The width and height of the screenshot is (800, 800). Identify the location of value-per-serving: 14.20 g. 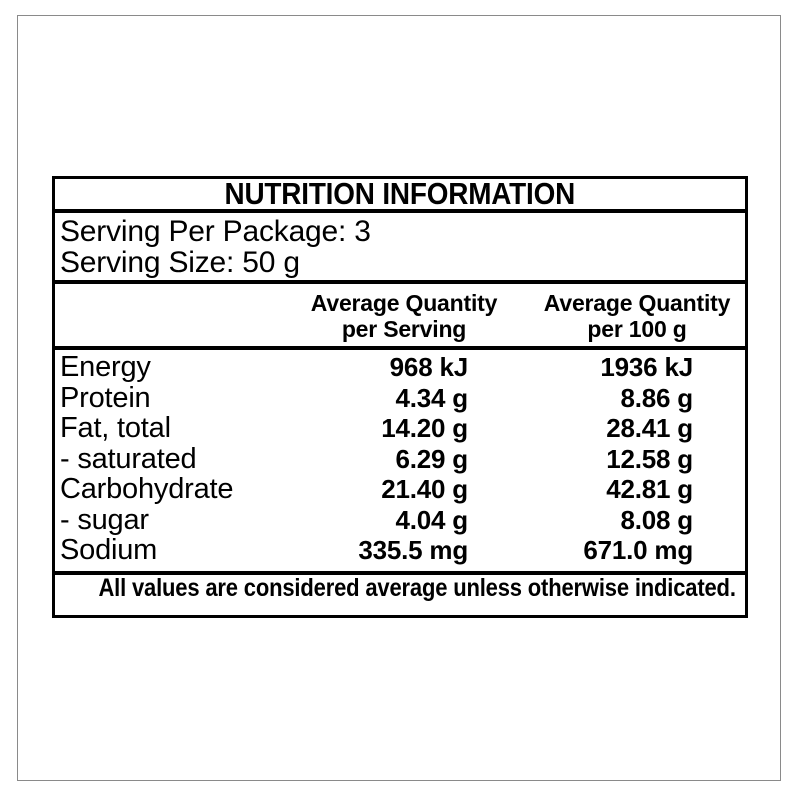
(424, 428).